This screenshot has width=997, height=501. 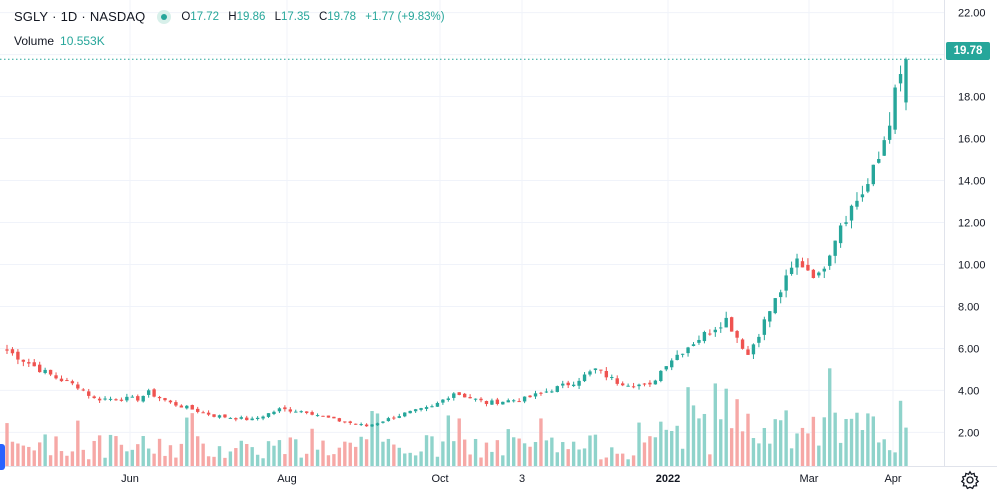 I want to click on close-value: 19.78, so click(x=342, y=16).